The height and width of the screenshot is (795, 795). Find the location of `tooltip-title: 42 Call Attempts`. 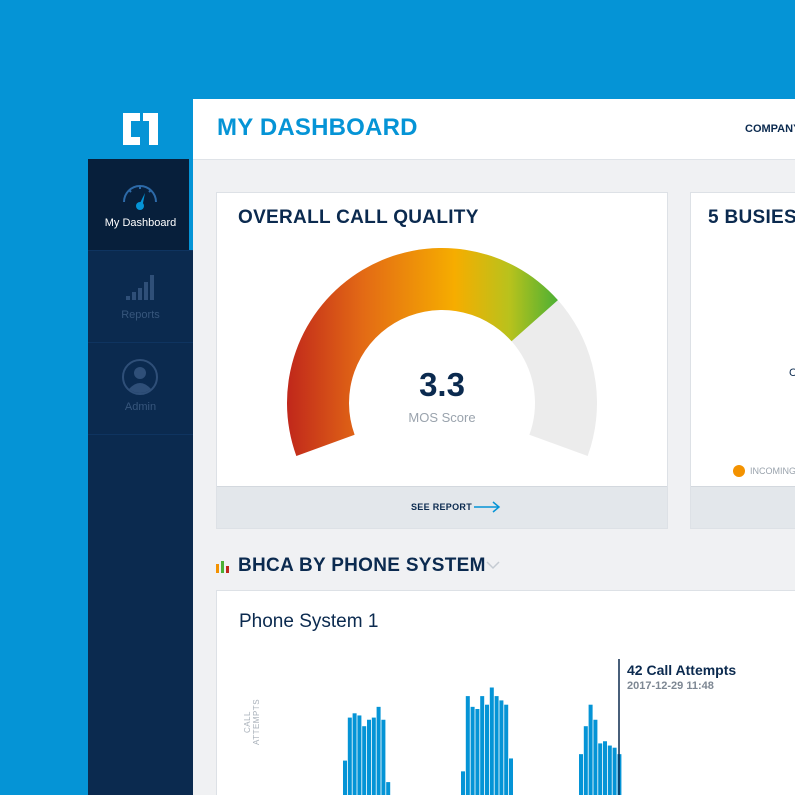

tooltip-title: 42 Call Attempts is located at coordinates (682, 670).